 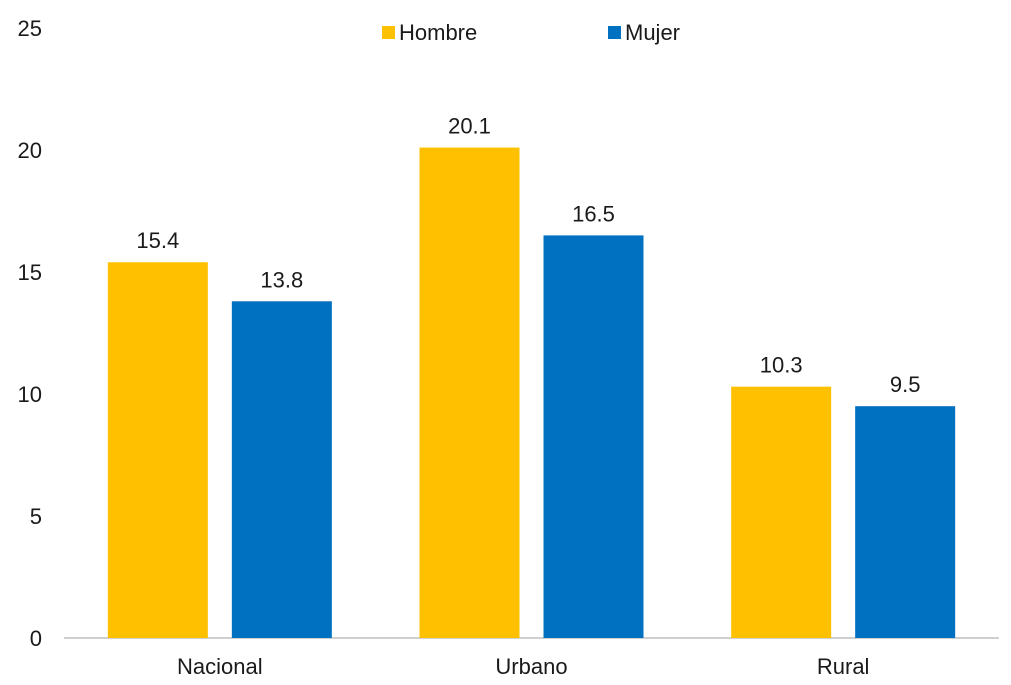 What do you see at coordinates (652, 32) in the screenshot?
I see `legend-label-mujer: Mujer` at bounding box center [652, 32].